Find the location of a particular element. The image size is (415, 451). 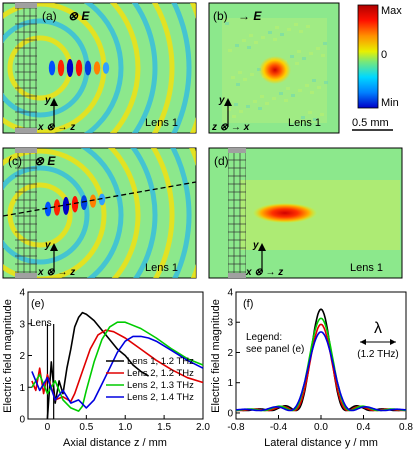

field-label-b: → E is located at coordinates (250, 16).